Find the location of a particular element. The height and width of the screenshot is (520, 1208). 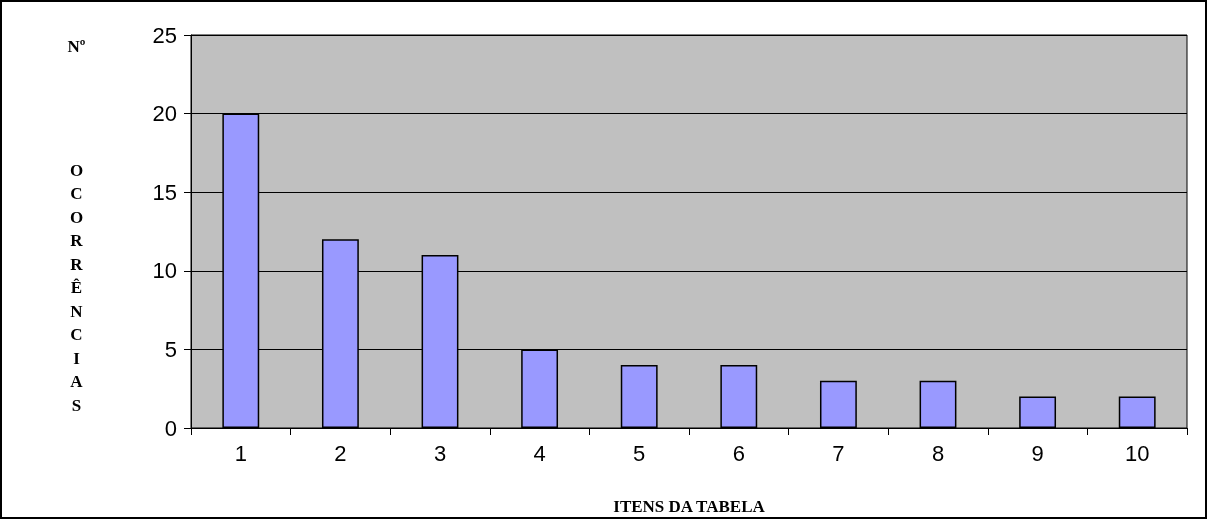

y-tick-label: 10 is located at coordinates (164, 271).